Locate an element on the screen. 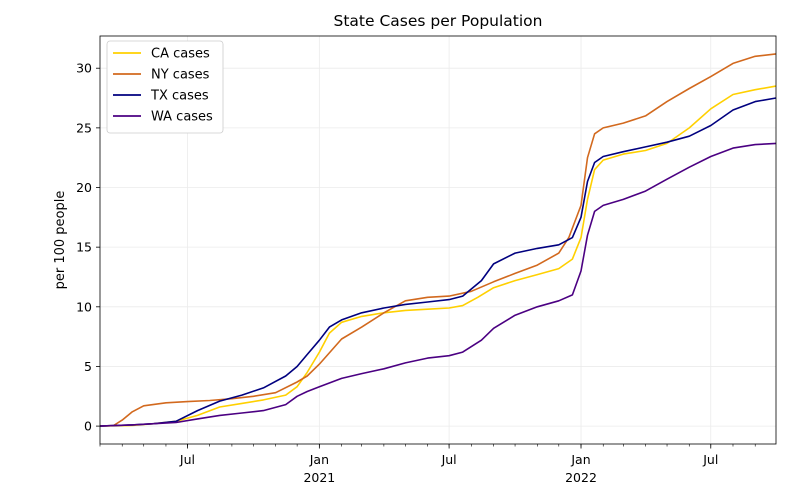 Image resolution: width=800 pixels, height=500 pixels. legend: CA cases NY cases TX cases WA cases is located at coordinates (165, 87).